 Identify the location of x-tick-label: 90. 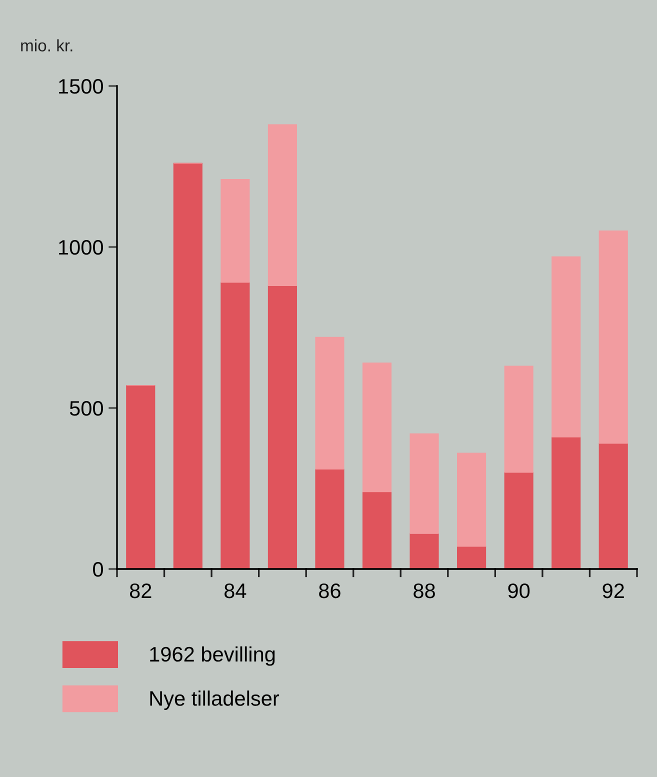
(519, 590).